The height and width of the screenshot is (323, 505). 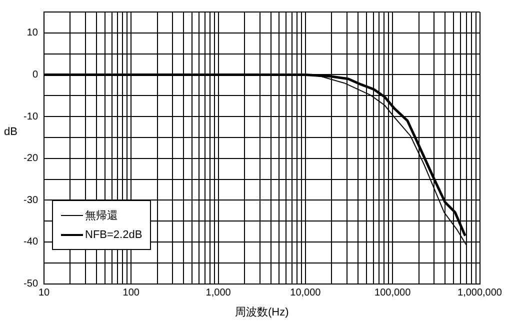 What do you see at coordinates (219, 293) in the screenshot?
I see `x-tick-label: 1,000` at bounding box center [219, 293].